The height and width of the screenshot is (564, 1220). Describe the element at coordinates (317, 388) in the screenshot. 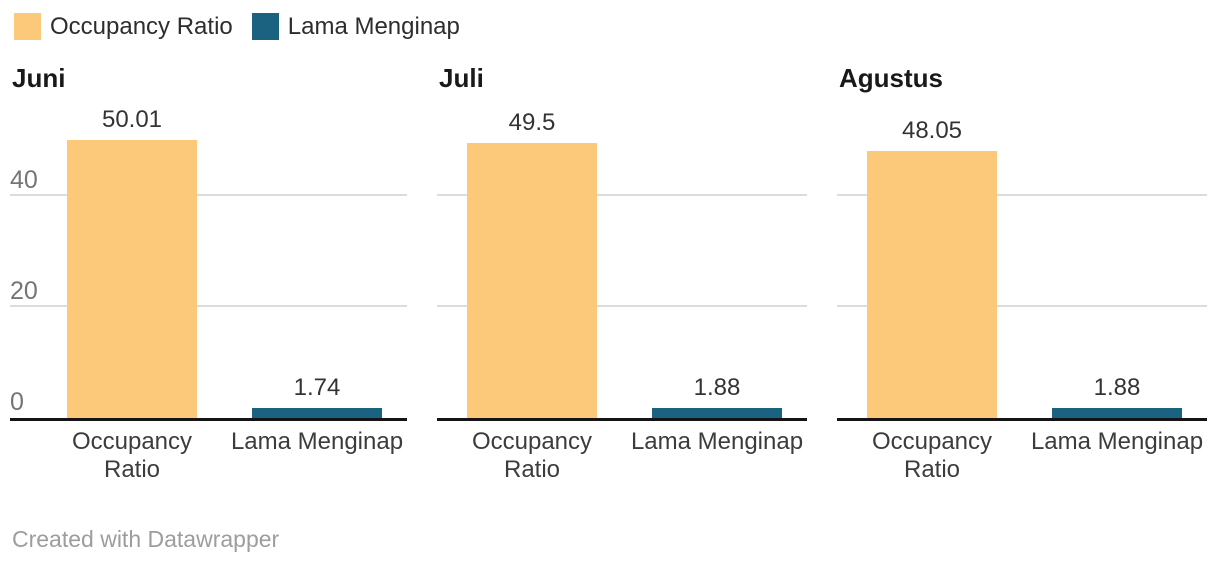

I see `value-label-lama-menginap: 1.74` at that location.